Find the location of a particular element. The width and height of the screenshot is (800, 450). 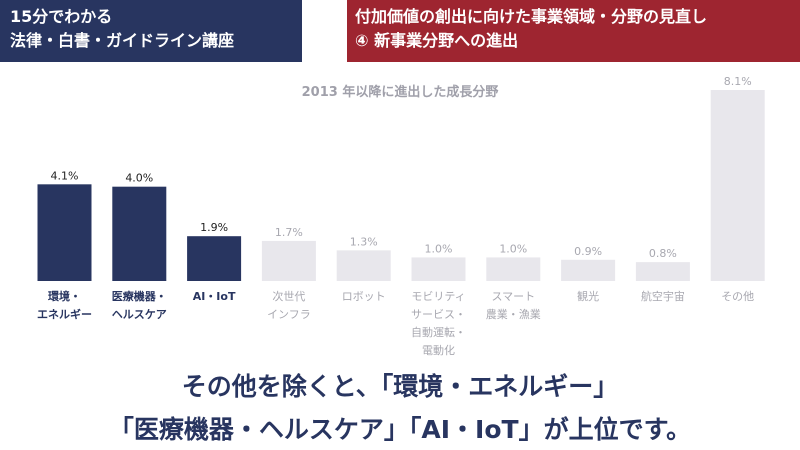

series-title-line1: 15分でわかる is located at coordinates (61, 16).